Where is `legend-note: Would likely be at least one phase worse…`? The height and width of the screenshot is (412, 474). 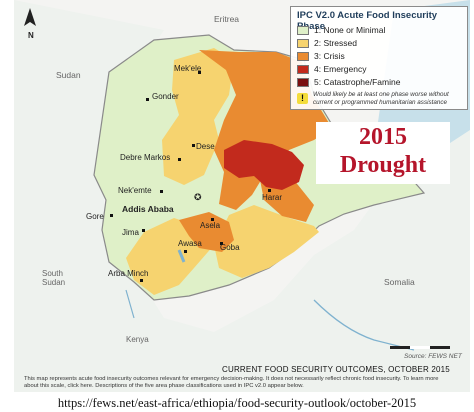 legend-note: Would likely be at least one phase worse… is located at coordinates (381, 98).